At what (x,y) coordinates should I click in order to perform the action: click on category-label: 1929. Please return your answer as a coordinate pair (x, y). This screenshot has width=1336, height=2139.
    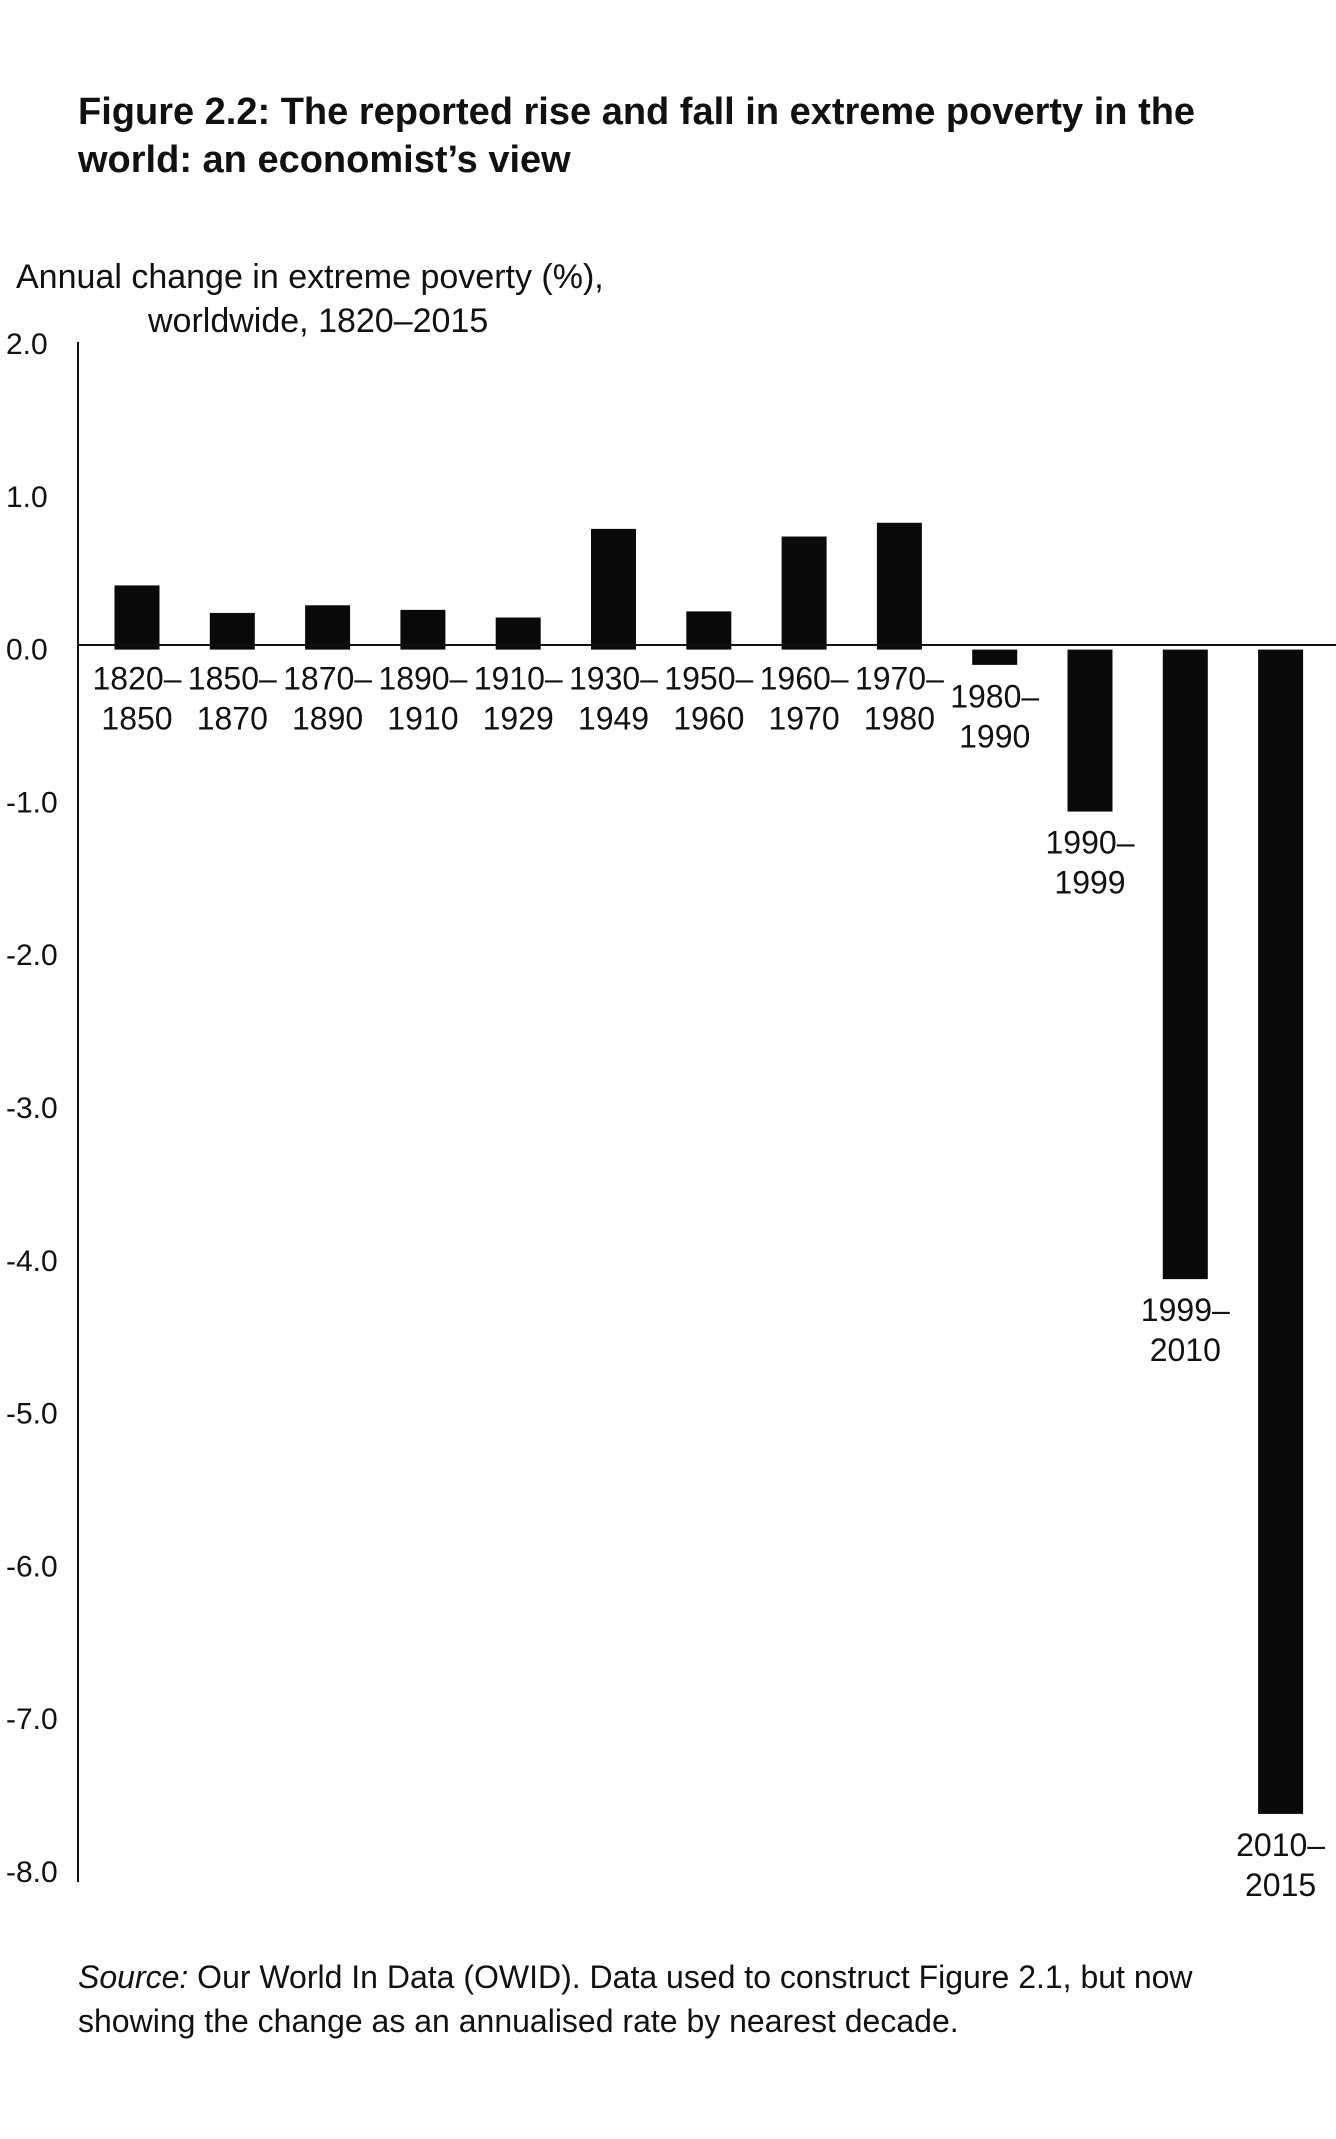
    Looking at the image, I should click on (518, 719).